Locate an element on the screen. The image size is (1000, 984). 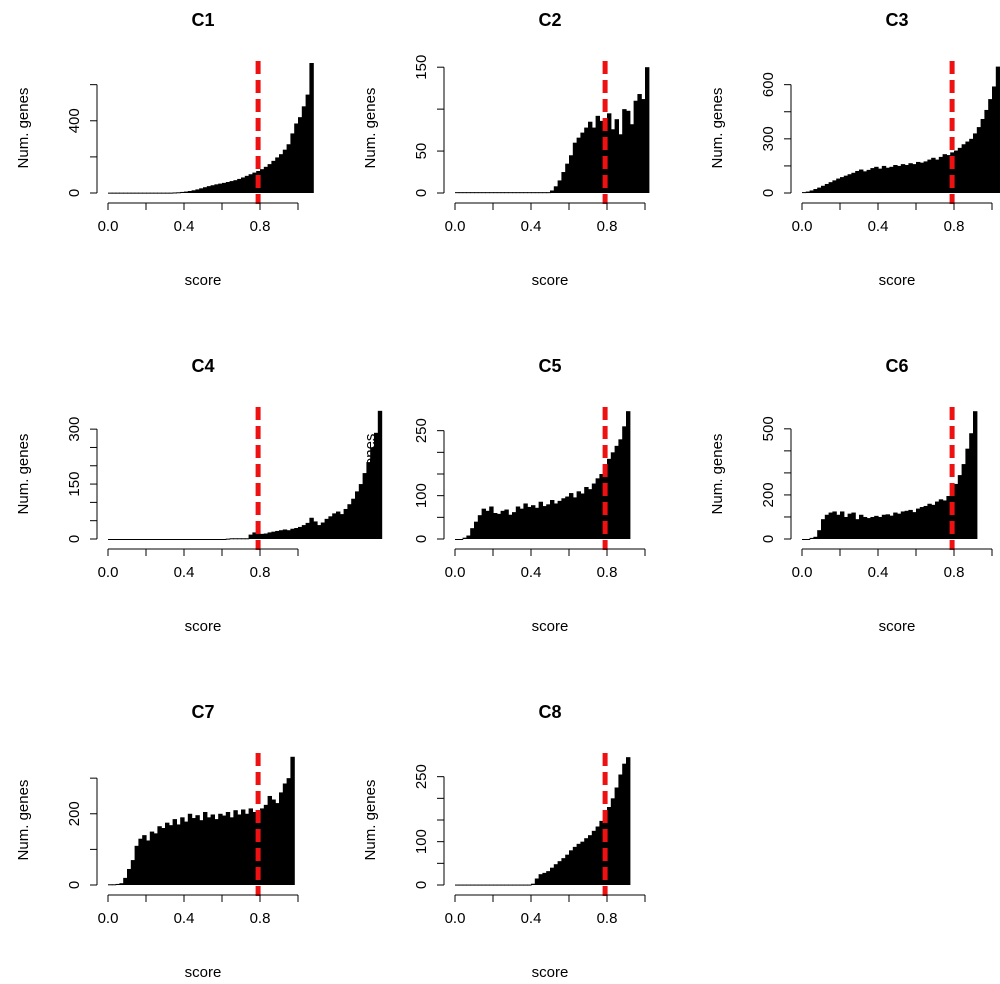
y-tick-label: 200 is located at coordinates (768, 494).